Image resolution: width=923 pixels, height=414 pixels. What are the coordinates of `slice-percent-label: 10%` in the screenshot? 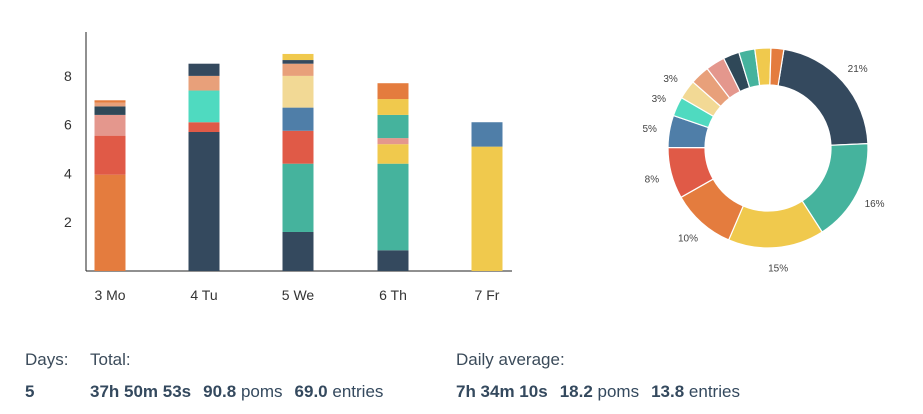 It's located at (688, 238).